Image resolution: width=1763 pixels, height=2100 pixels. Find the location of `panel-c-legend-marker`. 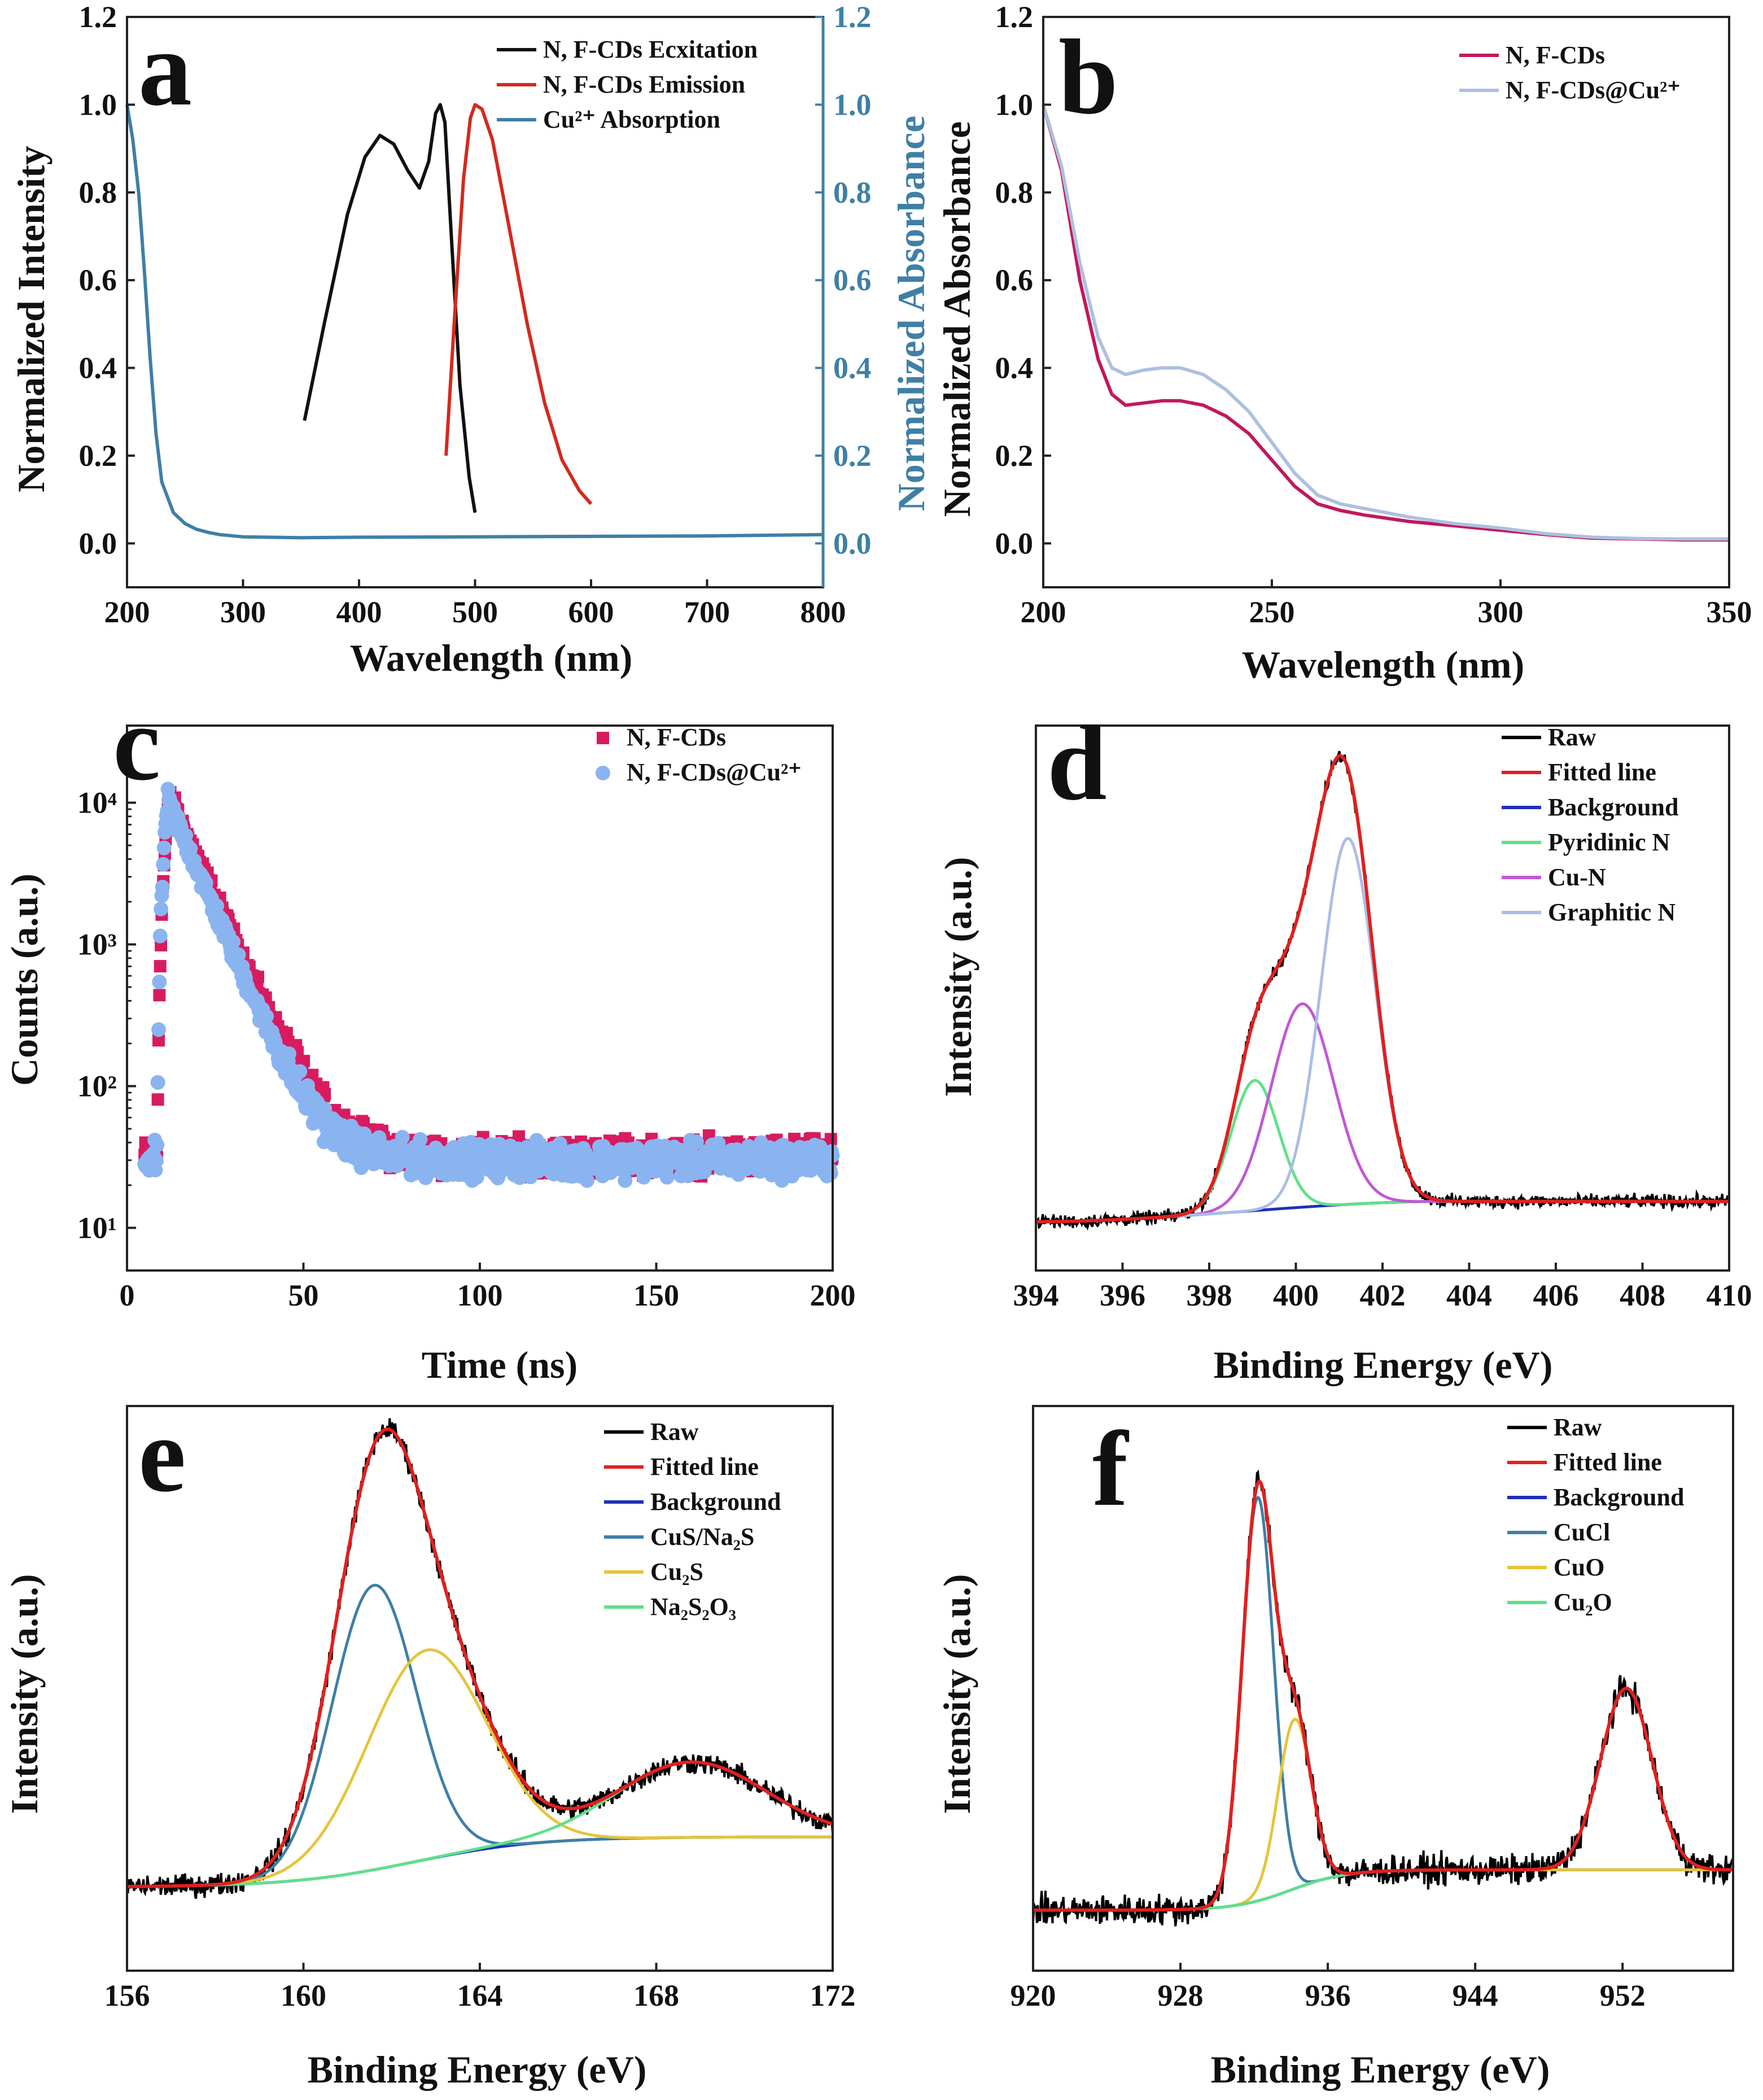

panel-c-legend-marker is located at coordinates (603, 738).